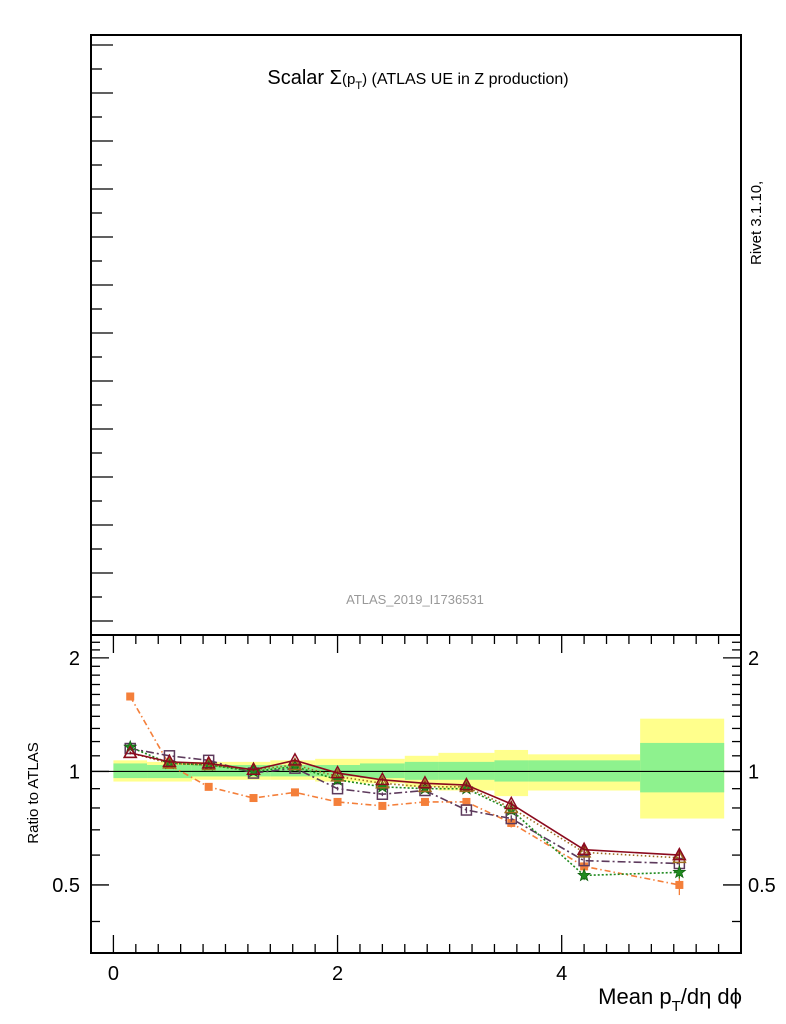 Image resolution: width=786 pixels, height=1024 pixels. I want to click on x-tick-label: 0, so click(113, 974).